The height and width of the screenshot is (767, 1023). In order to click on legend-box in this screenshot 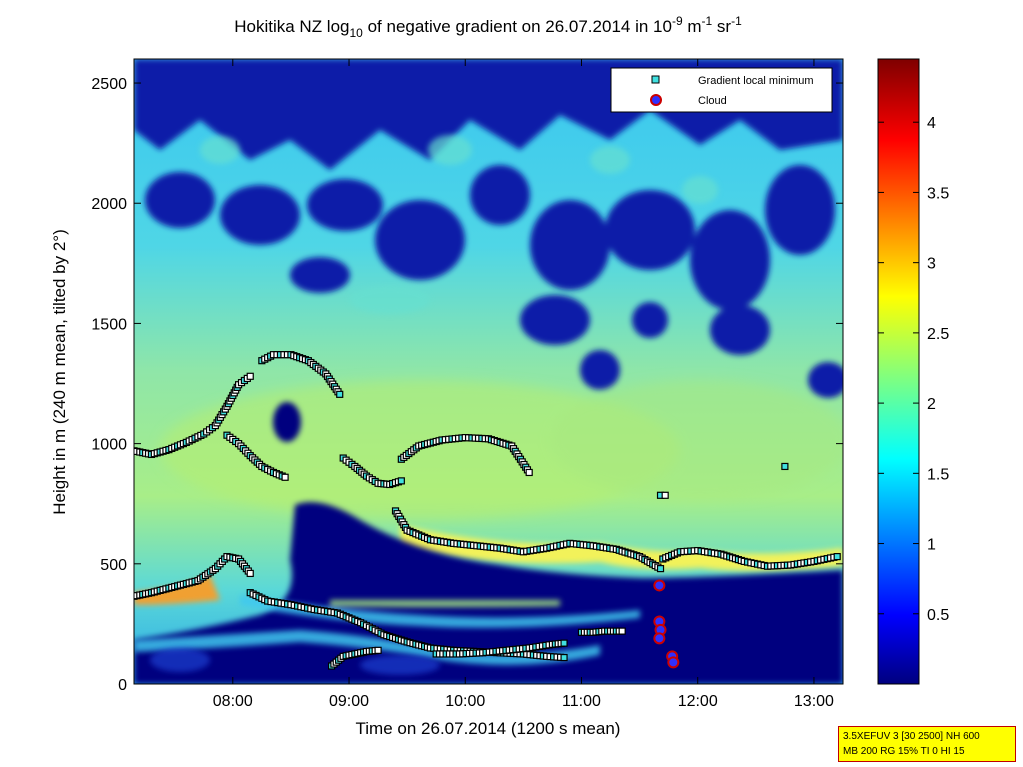, I will do `click(721, 90)`.